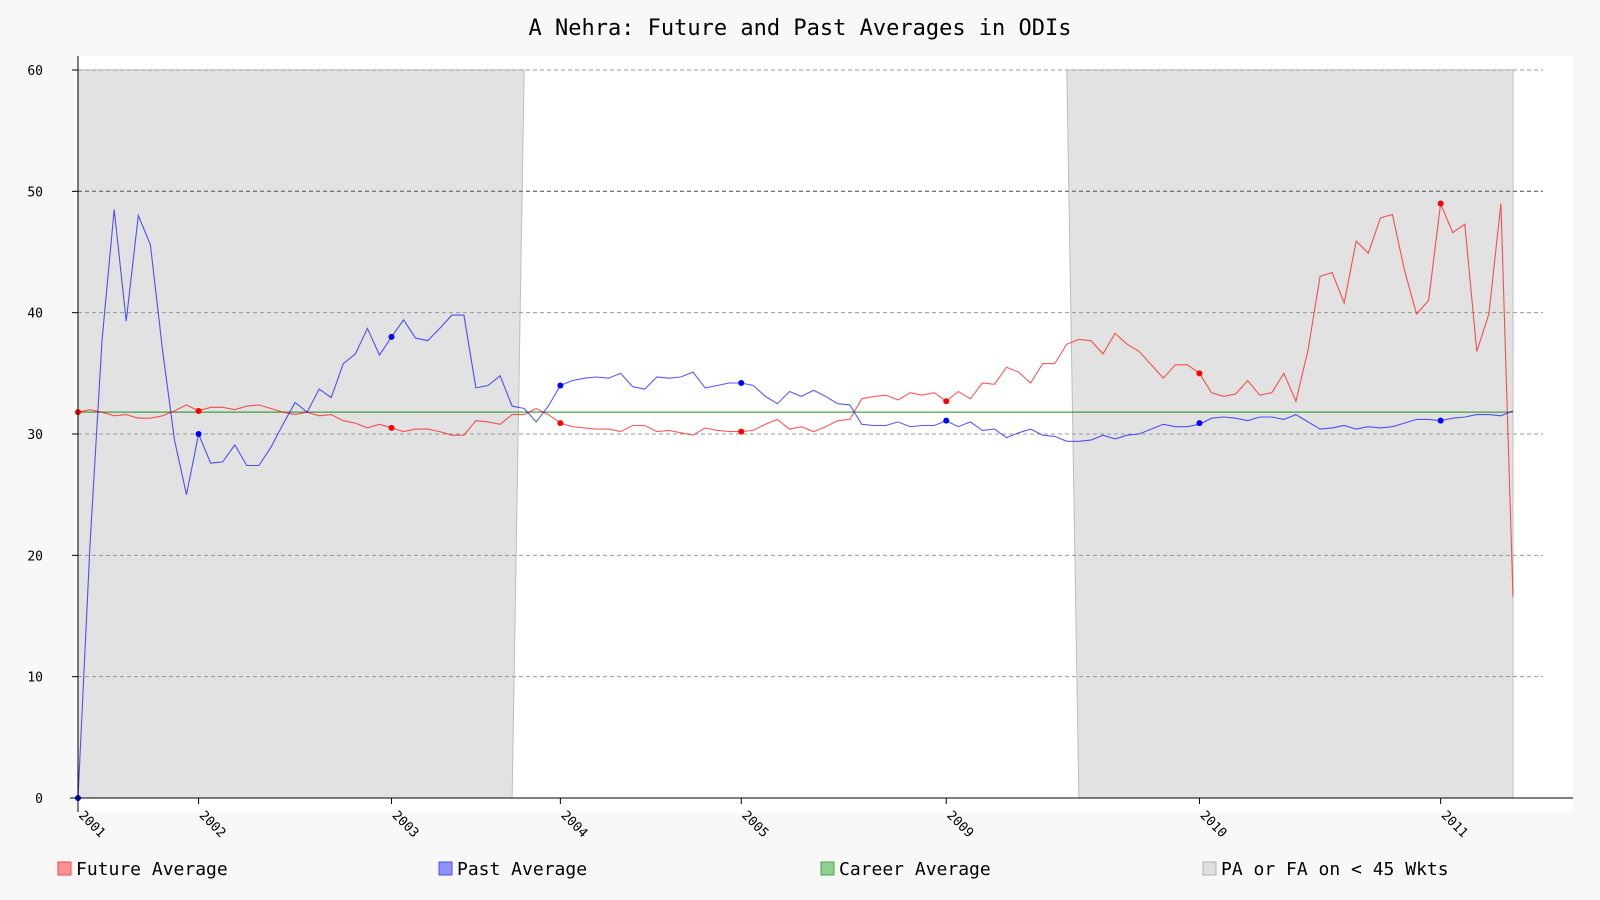  I want to click on past-average-marker-2005, so click(741, 383).